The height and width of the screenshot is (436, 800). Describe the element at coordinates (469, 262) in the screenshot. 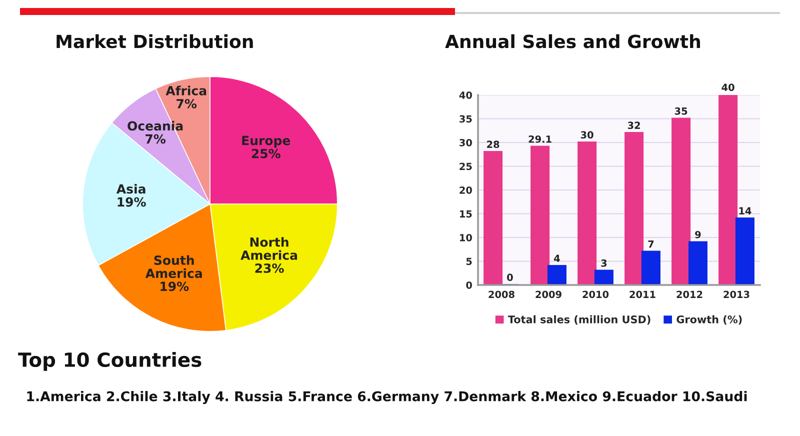

I see `y-tick-label: 5` at that location.